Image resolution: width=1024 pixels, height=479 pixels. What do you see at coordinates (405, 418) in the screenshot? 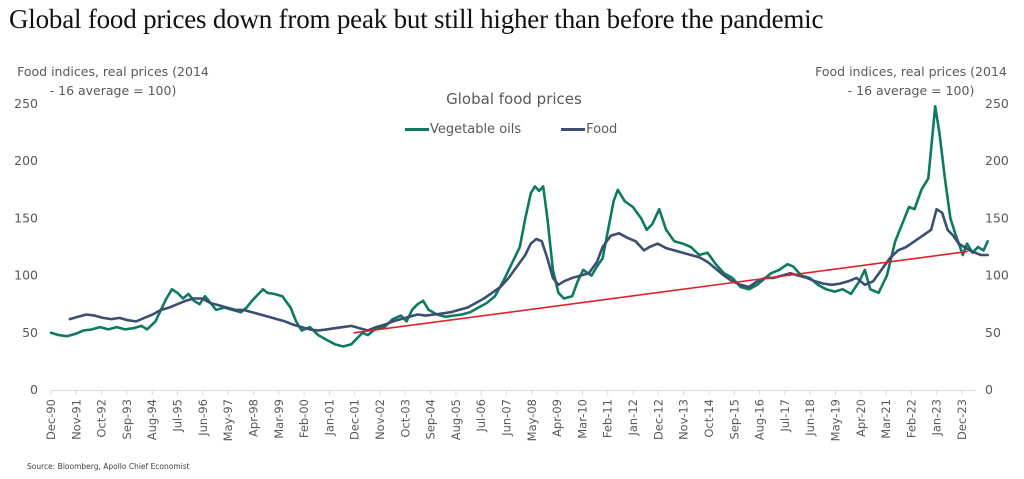
I see `x-tick-label: Oct-03` at bounding box center [405, 418].